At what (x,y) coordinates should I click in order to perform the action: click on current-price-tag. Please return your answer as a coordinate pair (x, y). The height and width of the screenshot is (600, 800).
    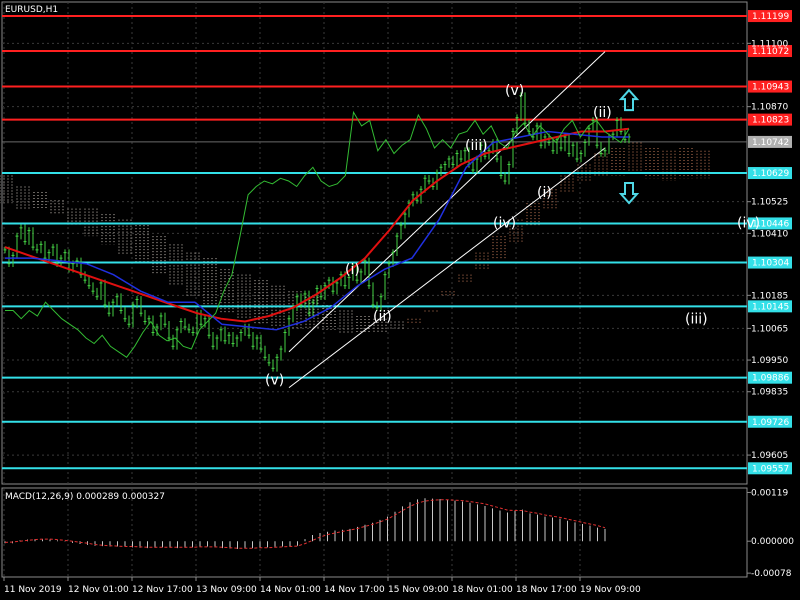
    Looking at the image, I should click on (770, 141).